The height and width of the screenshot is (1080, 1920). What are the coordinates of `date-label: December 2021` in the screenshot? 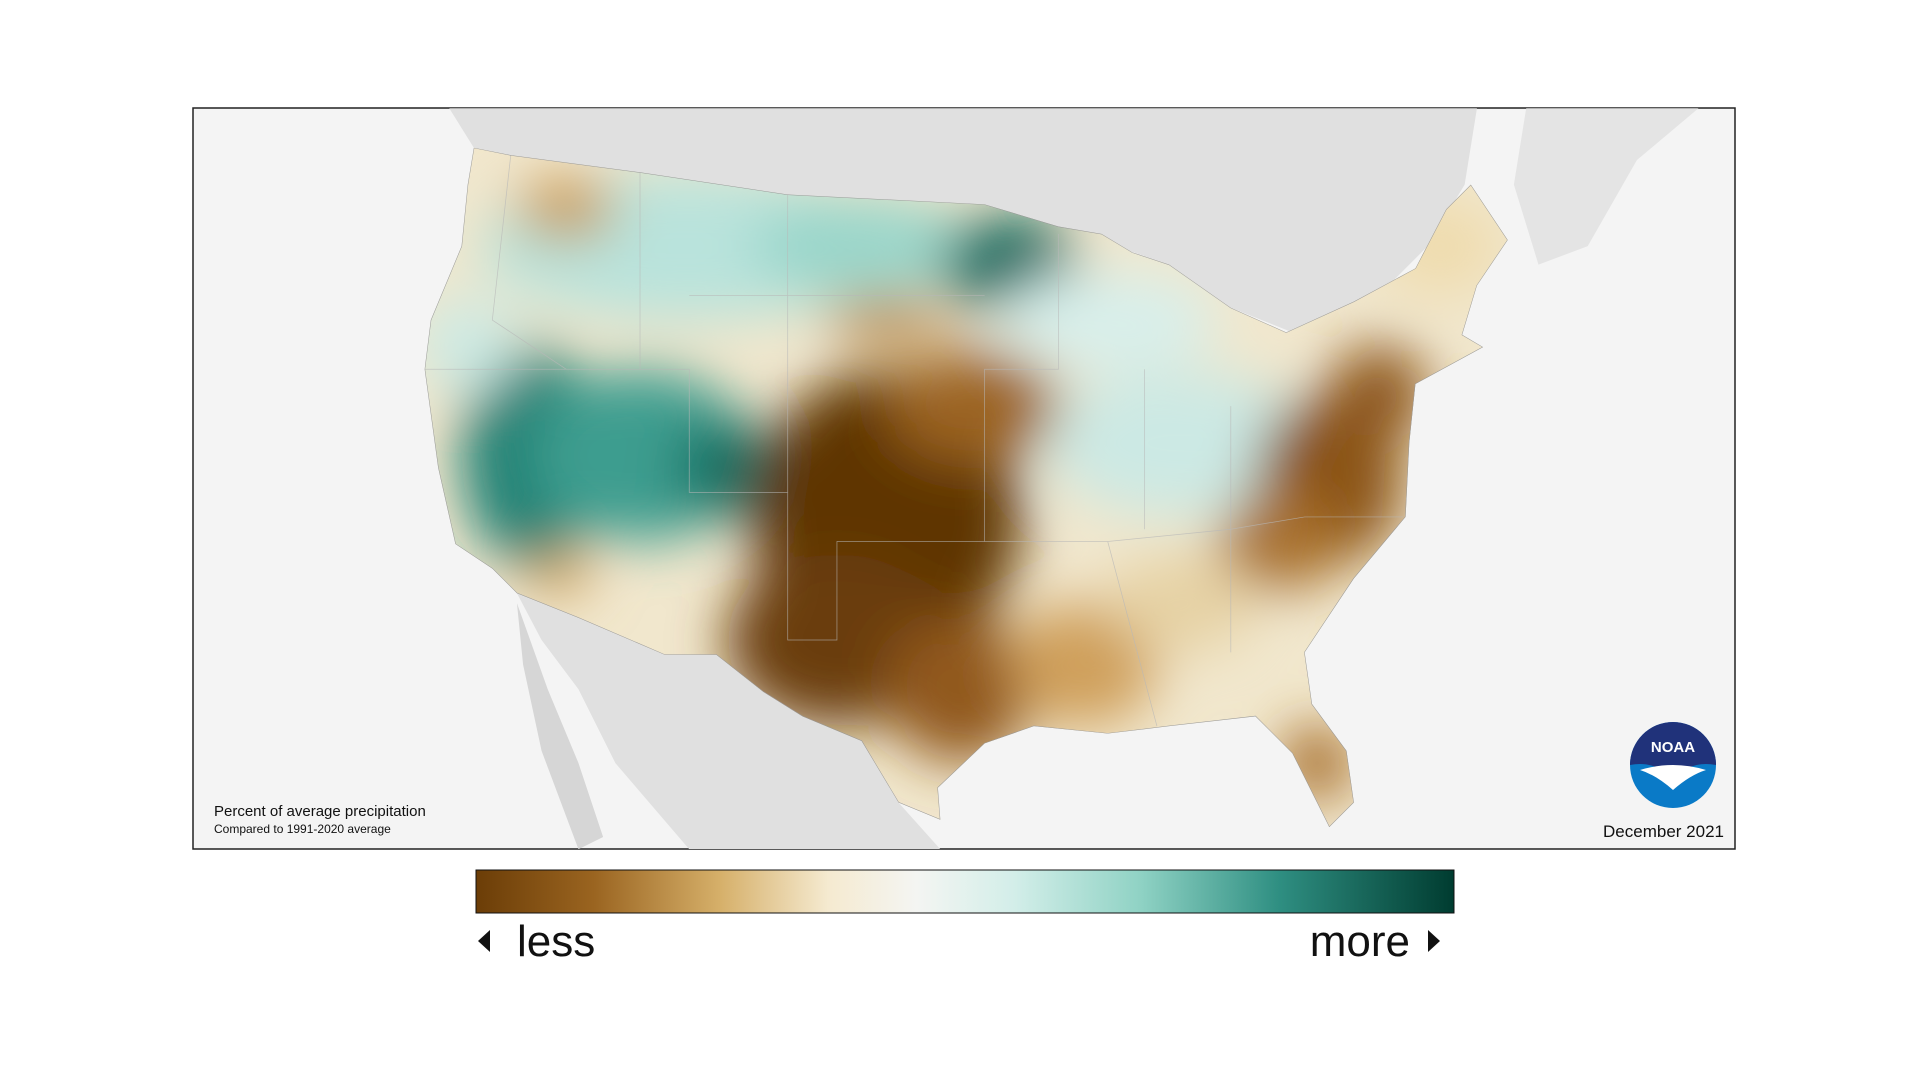 It's located at (1663, 831).